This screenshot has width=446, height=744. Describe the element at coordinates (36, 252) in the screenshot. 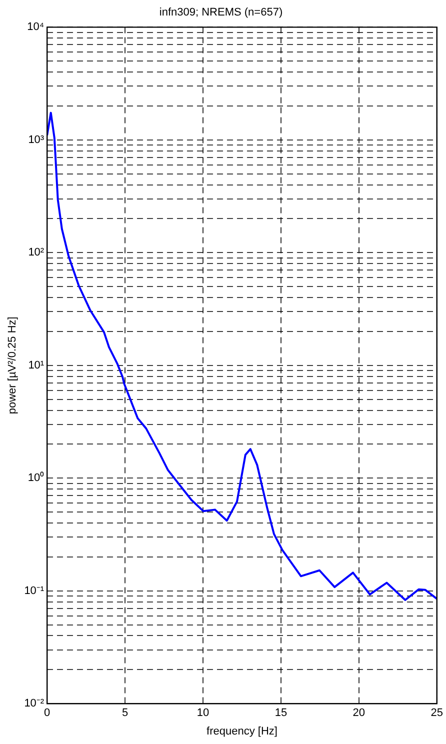

I see `y-tick-label: 10²` at that location.